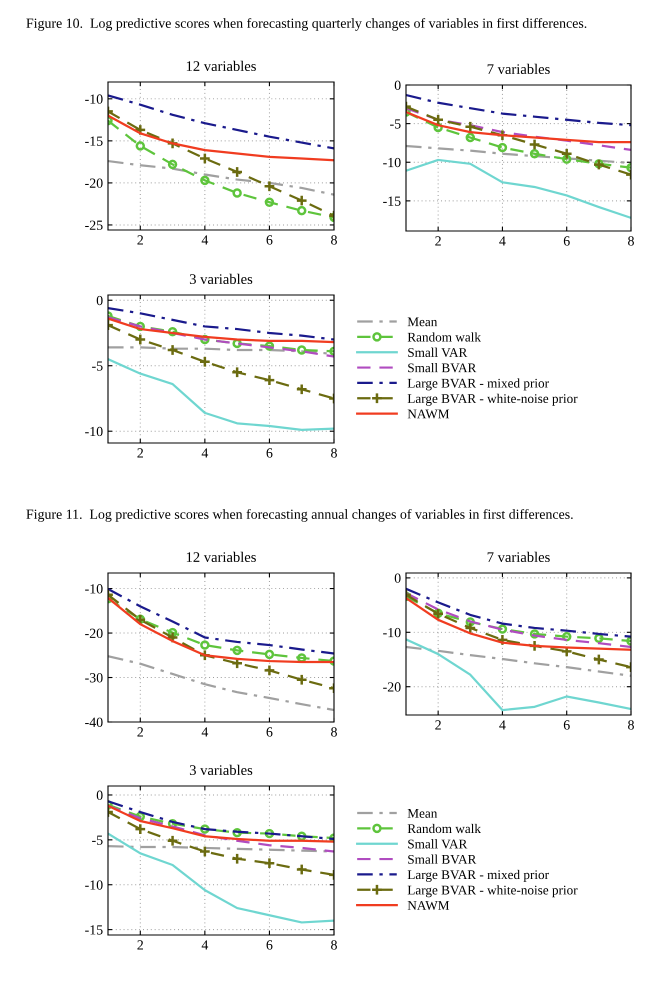 This screenshot has width=649, height=995. Describe the element at coordinates (94, 722) in the screenshot. I see `y-tick-label: -40` at that location.